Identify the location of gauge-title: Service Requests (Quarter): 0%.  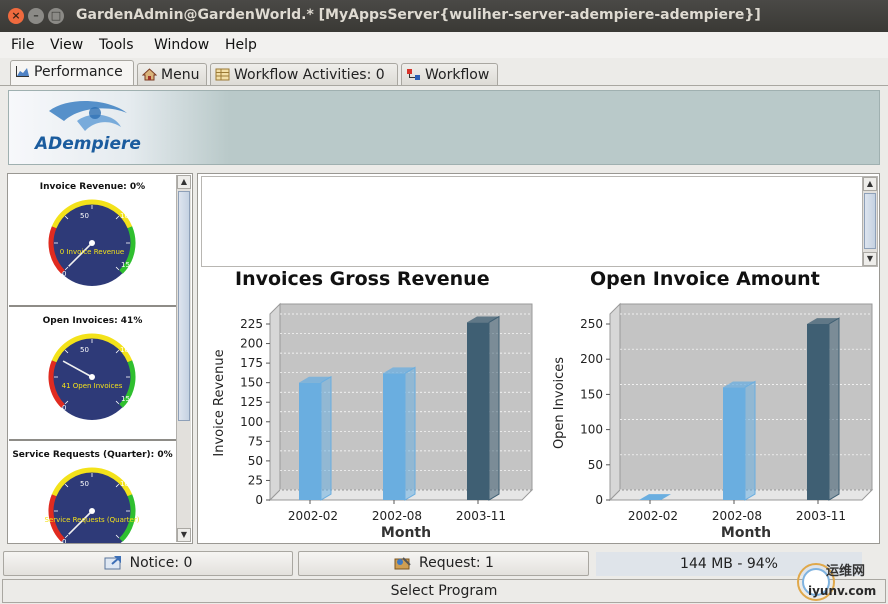
(92, 455).